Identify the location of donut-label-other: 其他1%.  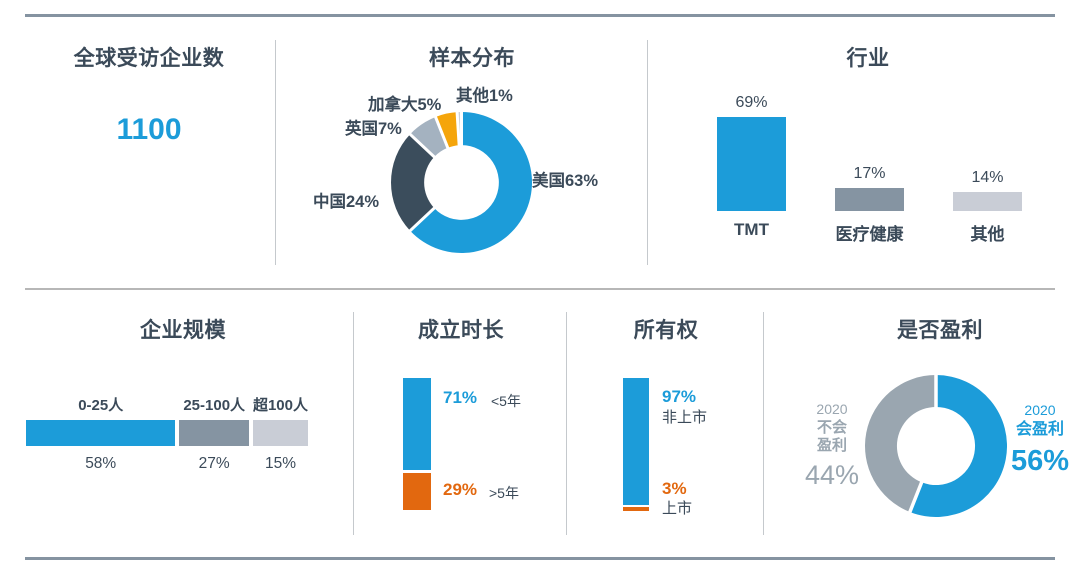
(484, 96).